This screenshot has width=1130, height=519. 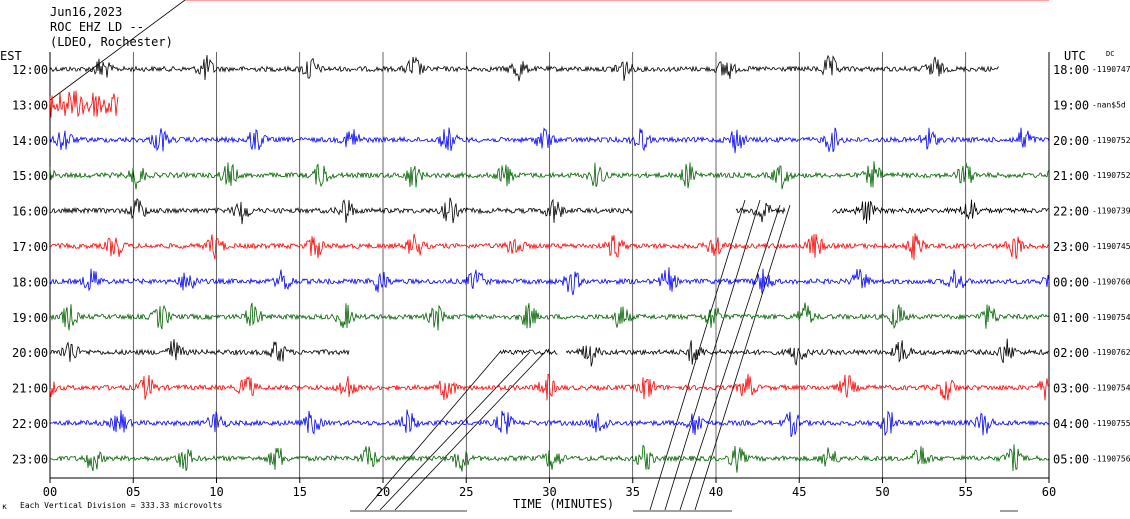 What do you see at coordinates (1111, 352) in the screenshot?
I see `dc-offset-label: -1190762` at bounding box center [1111, 352].